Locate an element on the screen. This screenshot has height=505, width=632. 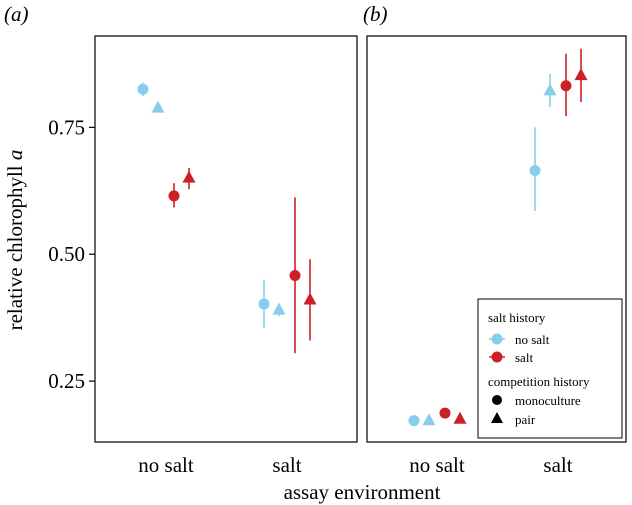
point-a-salt-monoculture-salt is located at coordinates (295, 276).